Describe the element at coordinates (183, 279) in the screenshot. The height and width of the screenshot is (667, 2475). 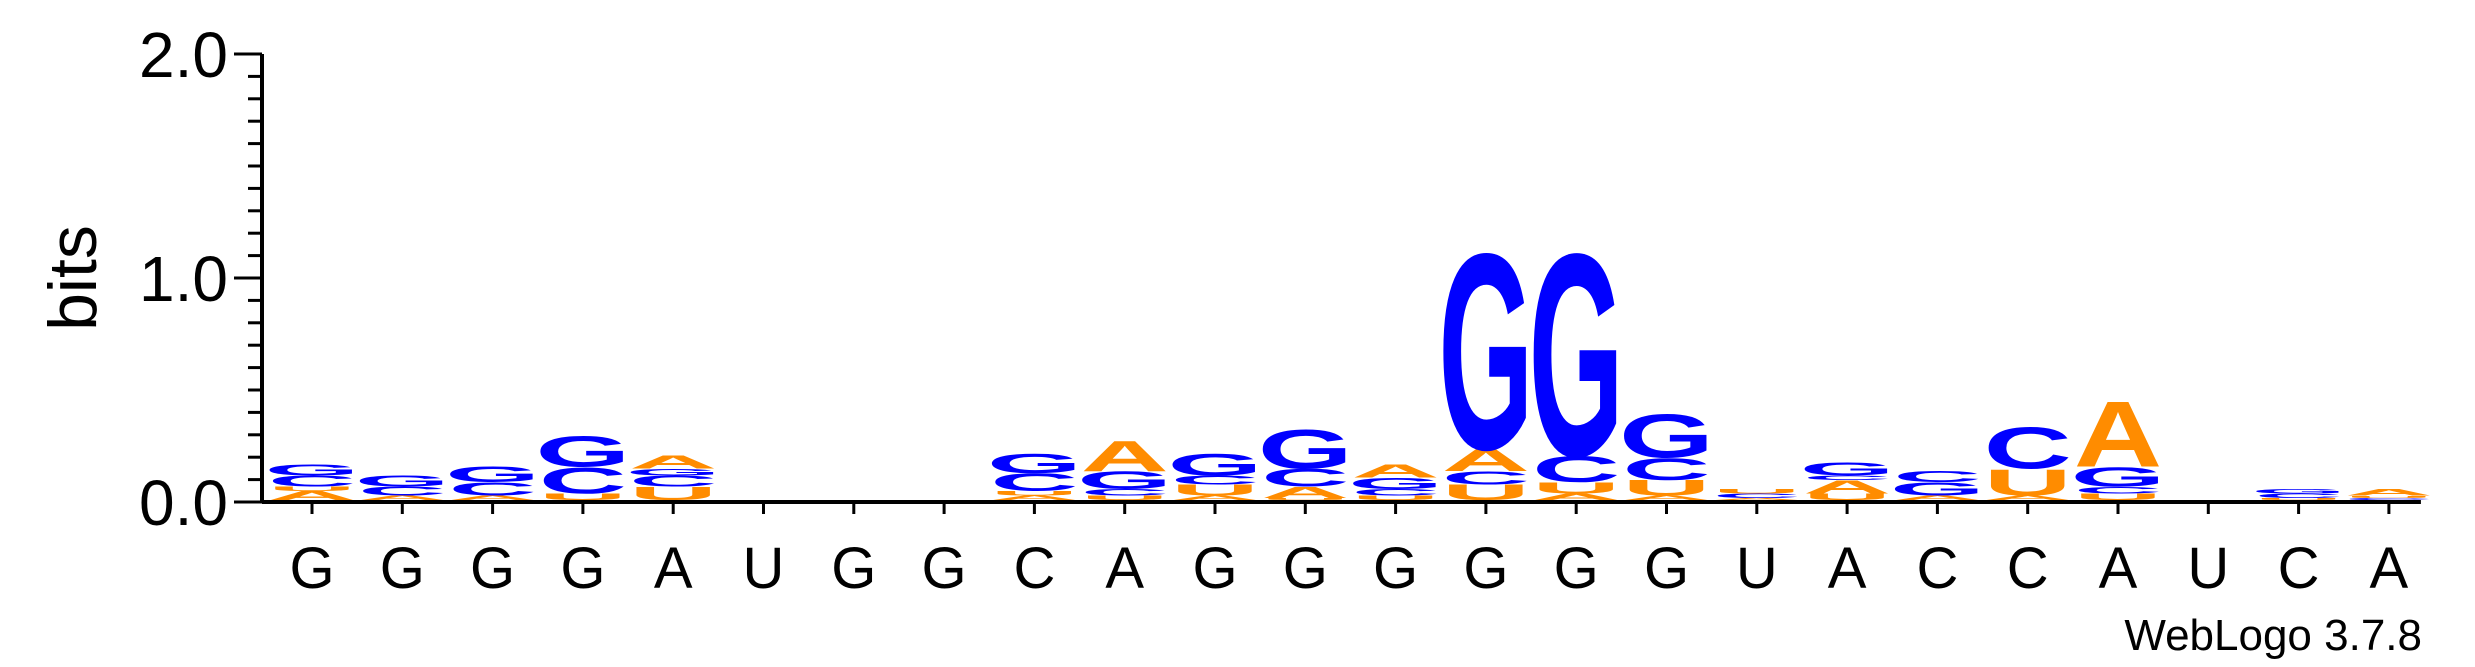
I see `y-tick-label: 1.0` at that location.